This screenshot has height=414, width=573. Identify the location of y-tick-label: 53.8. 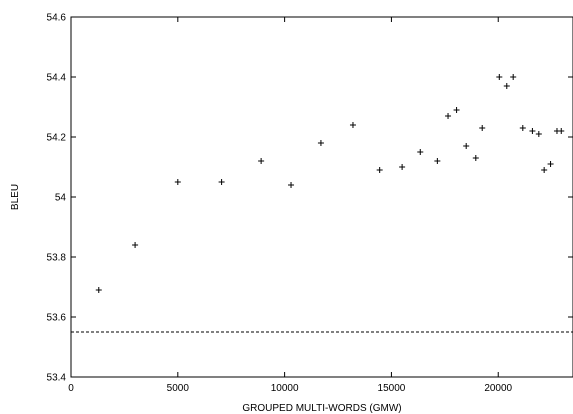
(57, 258).